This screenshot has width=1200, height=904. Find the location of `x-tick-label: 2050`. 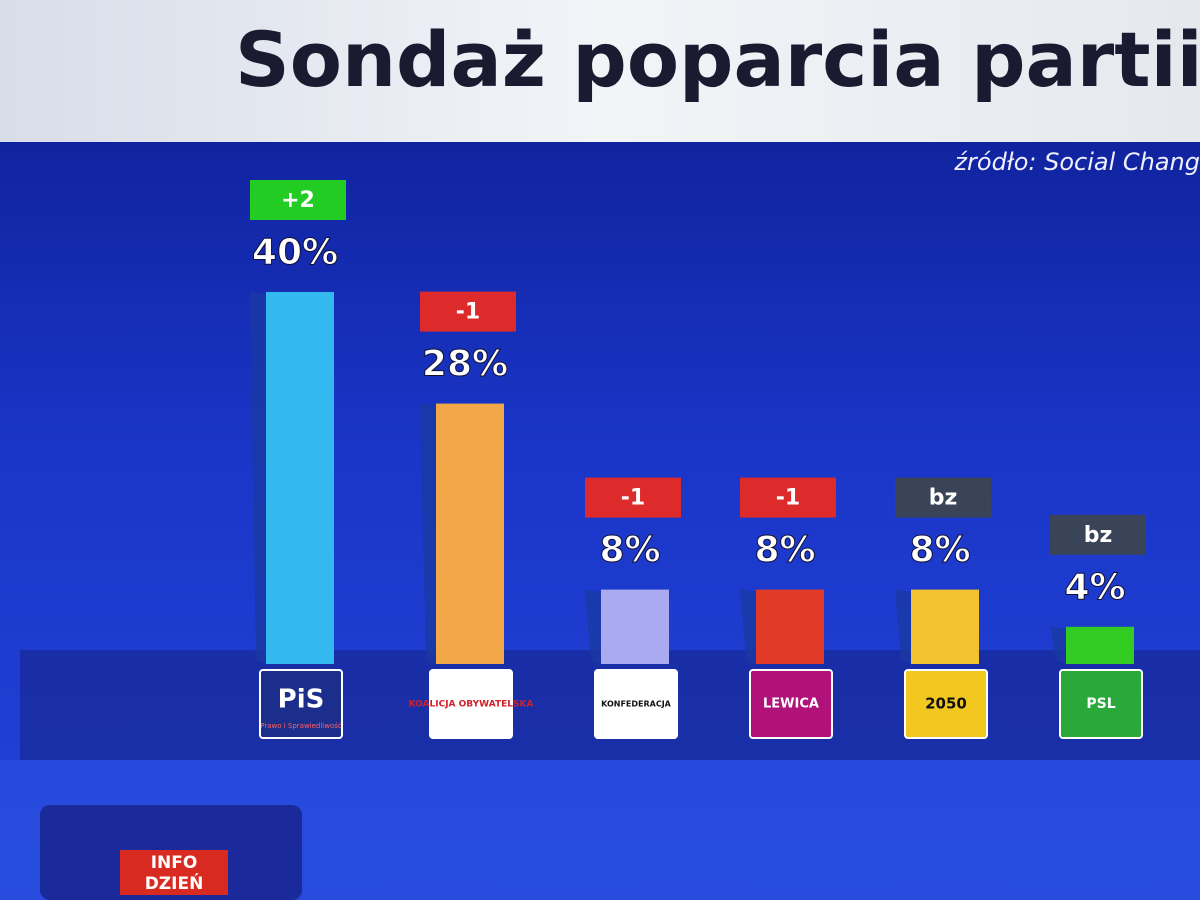

x-tick-label: 2050 is located at coordinates (946, 704).